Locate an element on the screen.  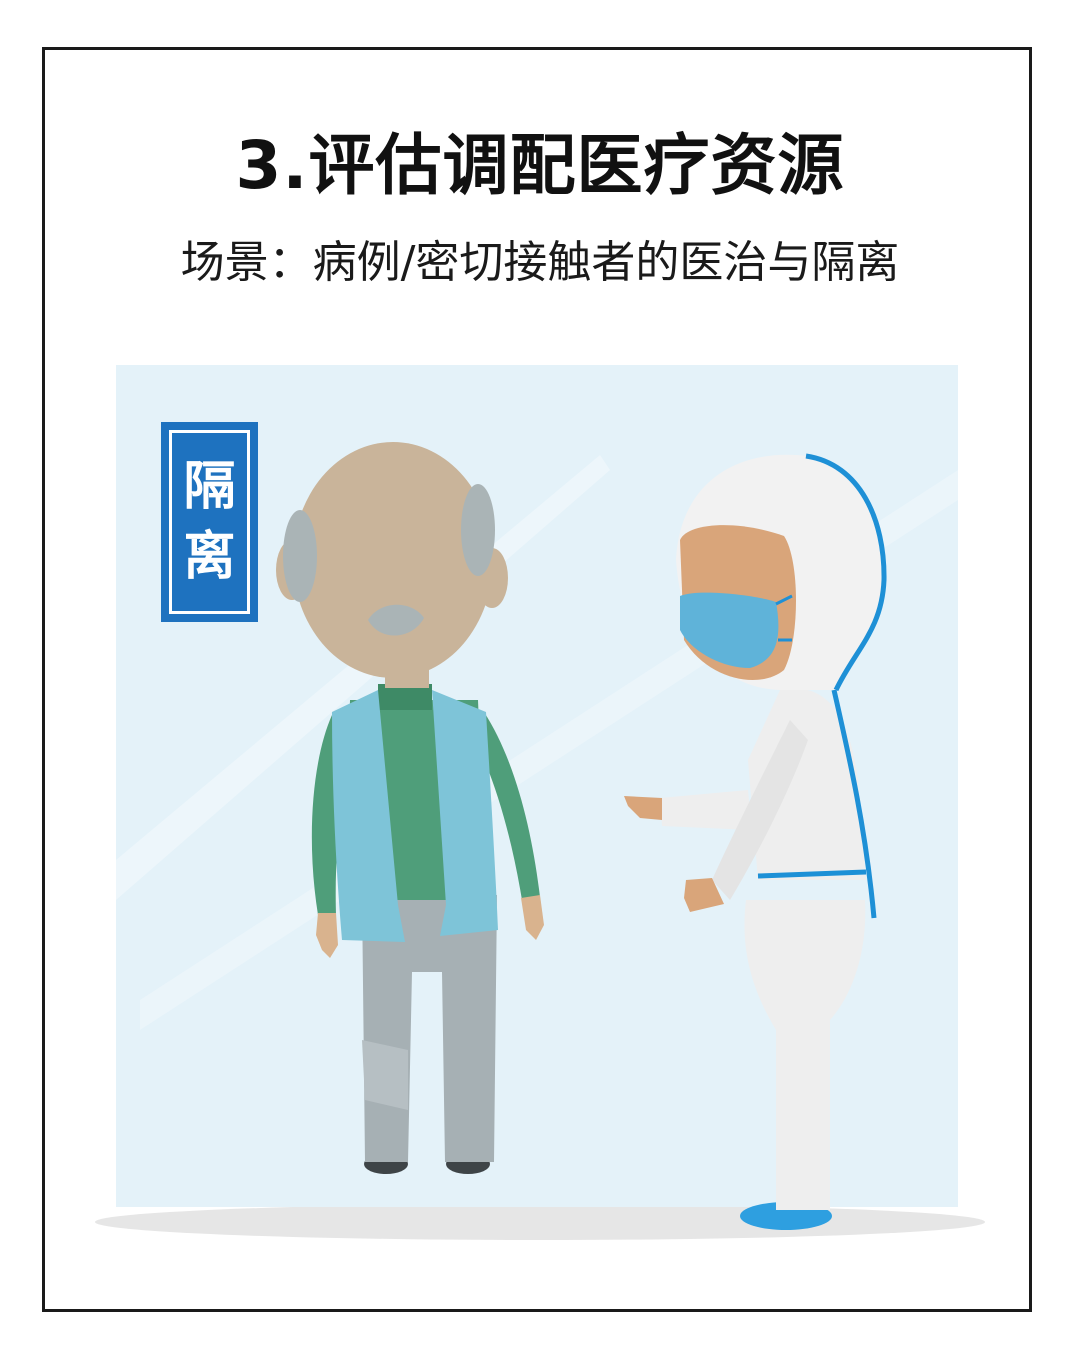
lower-arm is located at coordinates (760, 810).